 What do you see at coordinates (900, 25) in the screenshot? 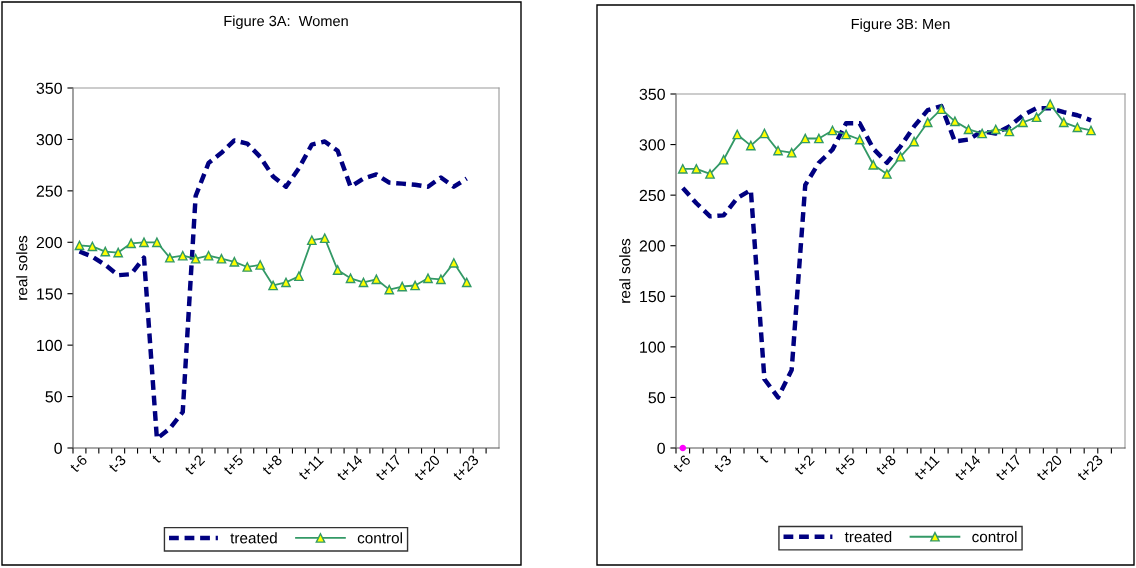
I see `chart-title: Figure 3B: Men` at bounding box center [900, 25].